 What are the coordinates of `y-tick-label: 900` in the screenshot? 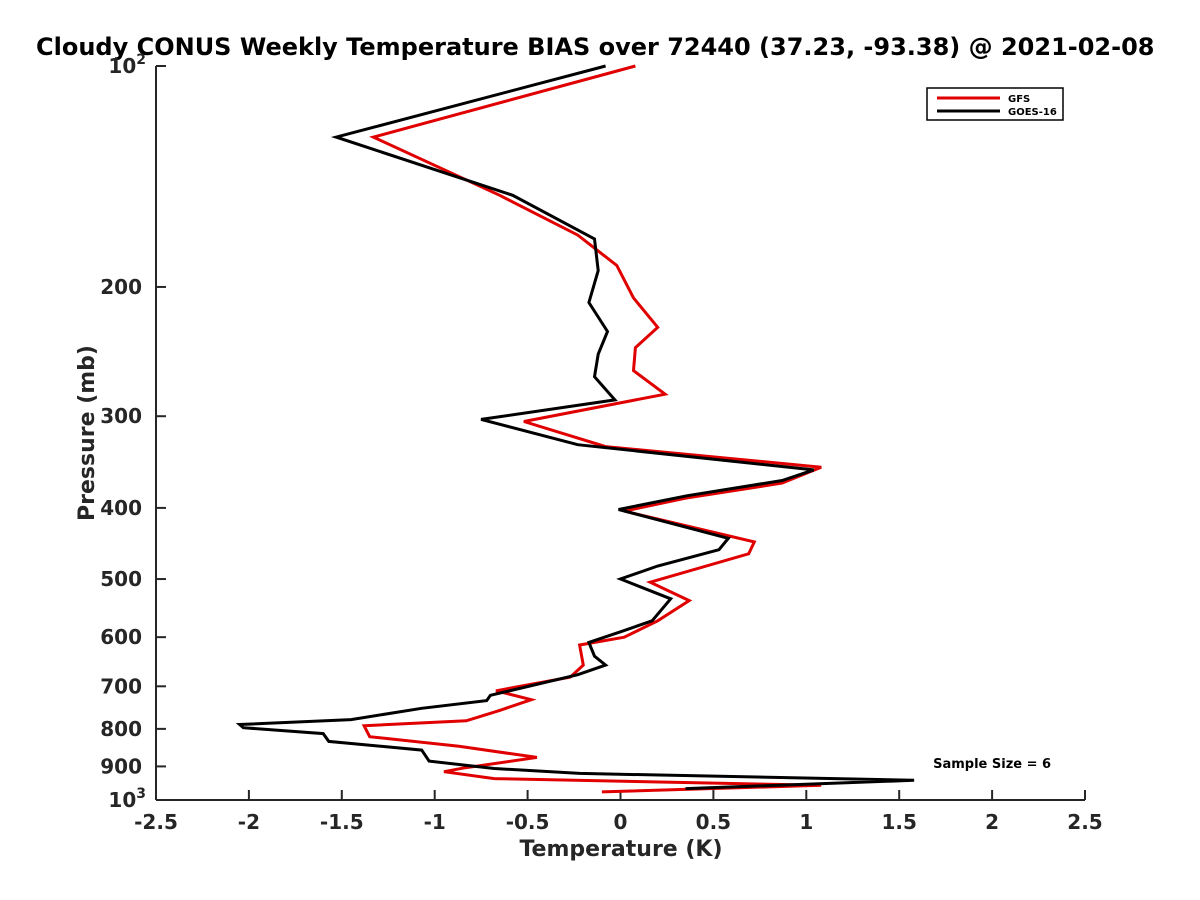 It's located at (121, 766).